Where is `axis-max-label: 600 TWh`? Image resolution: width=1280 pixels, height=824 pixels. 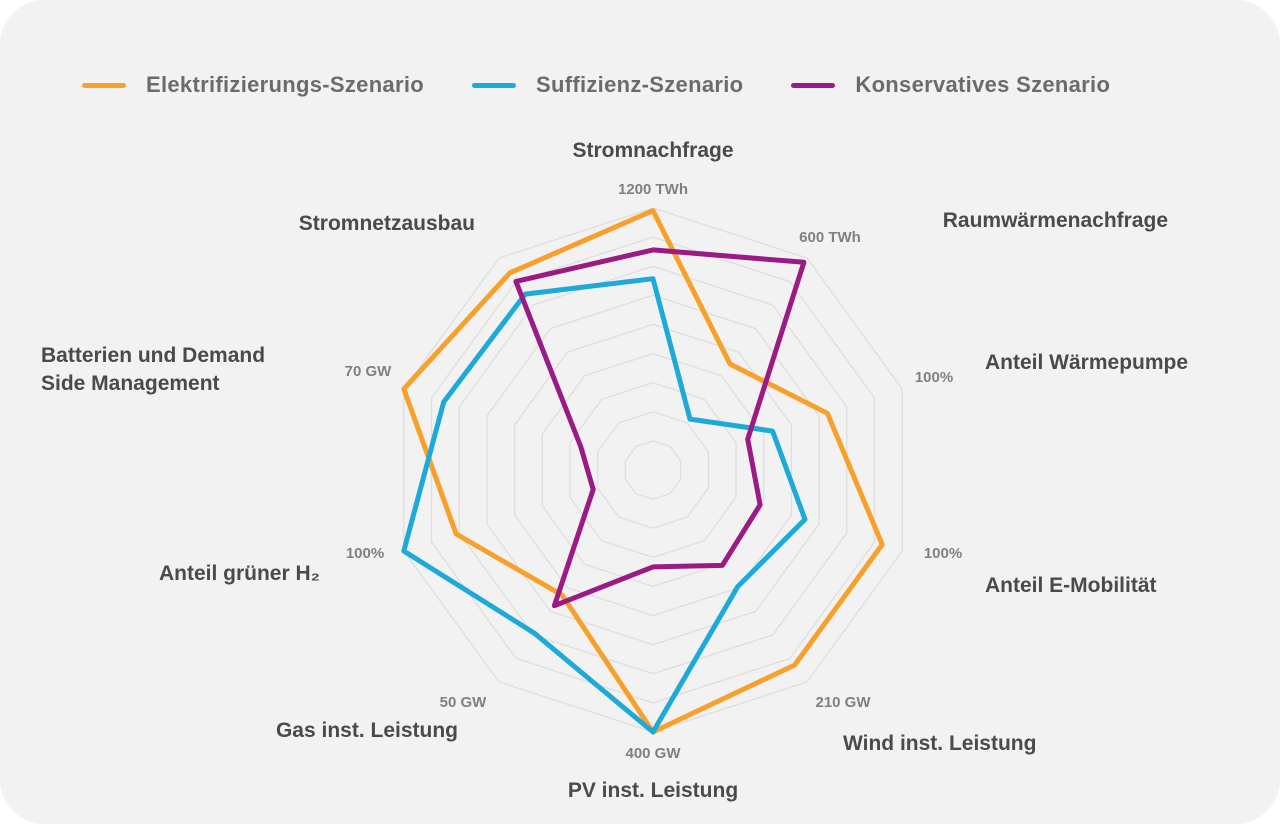
axis-max-label: 600 TWh is located at coordinates (830, 237).